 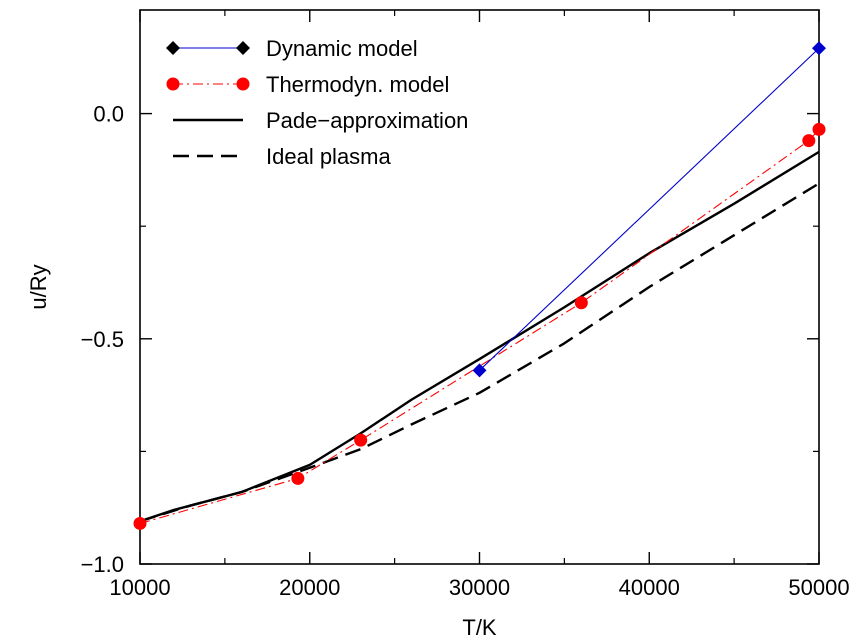 What do you see at coordinates (367, 120) in the screenshot?
I see `legend-label: Pade−approximation` at bounding box center [367, 120].